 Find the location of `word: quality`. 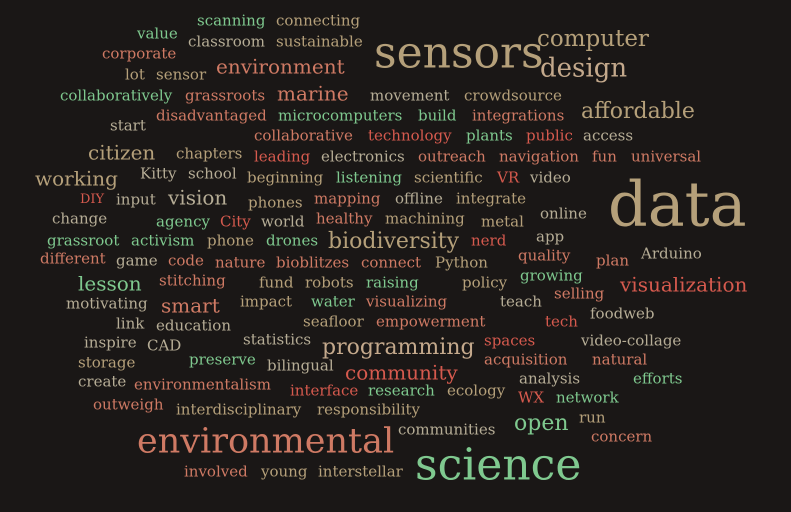

word: quality is located at coordinates (544, 255).